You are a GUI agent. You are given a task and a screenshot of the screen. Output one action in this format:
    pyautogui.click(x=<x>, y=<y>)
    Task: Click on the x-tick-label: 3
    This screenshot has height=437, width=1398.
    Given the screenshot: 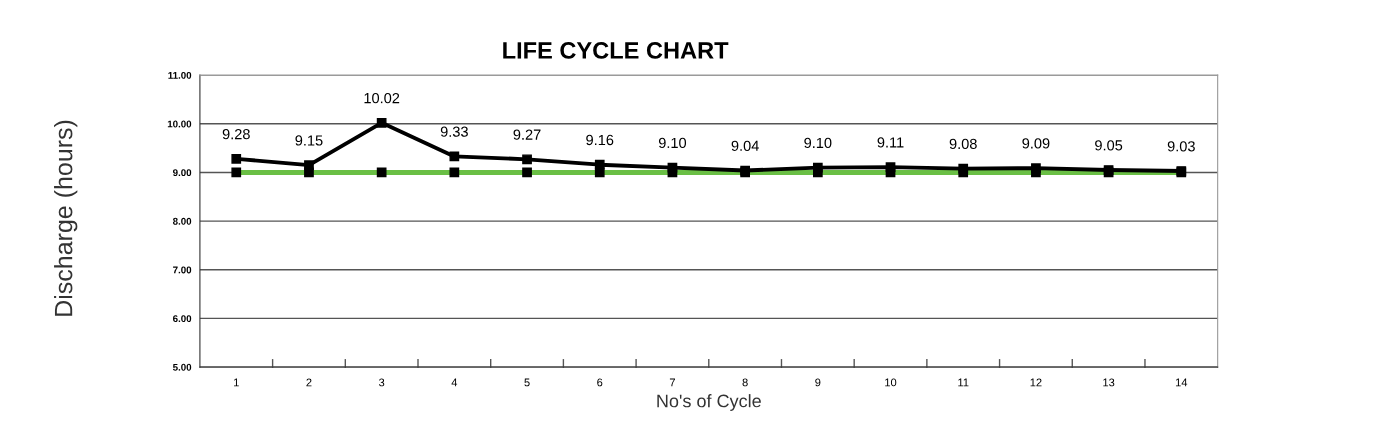 What is the action you would take?
    pyautogui.click(x=381, y=382)
    